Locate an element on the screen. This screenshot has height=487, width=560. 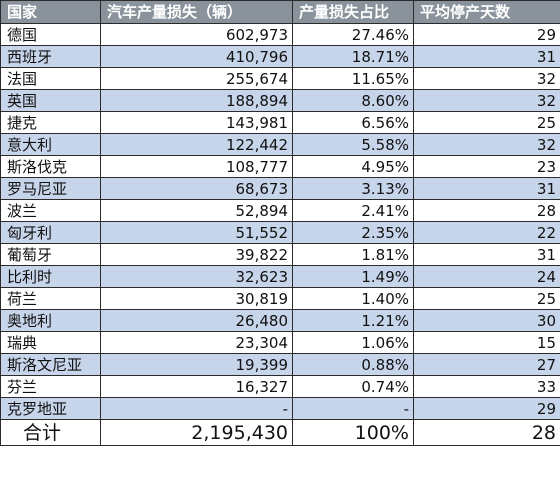
cell-production-loss: 188,894 is located at coordinates (196, 100).